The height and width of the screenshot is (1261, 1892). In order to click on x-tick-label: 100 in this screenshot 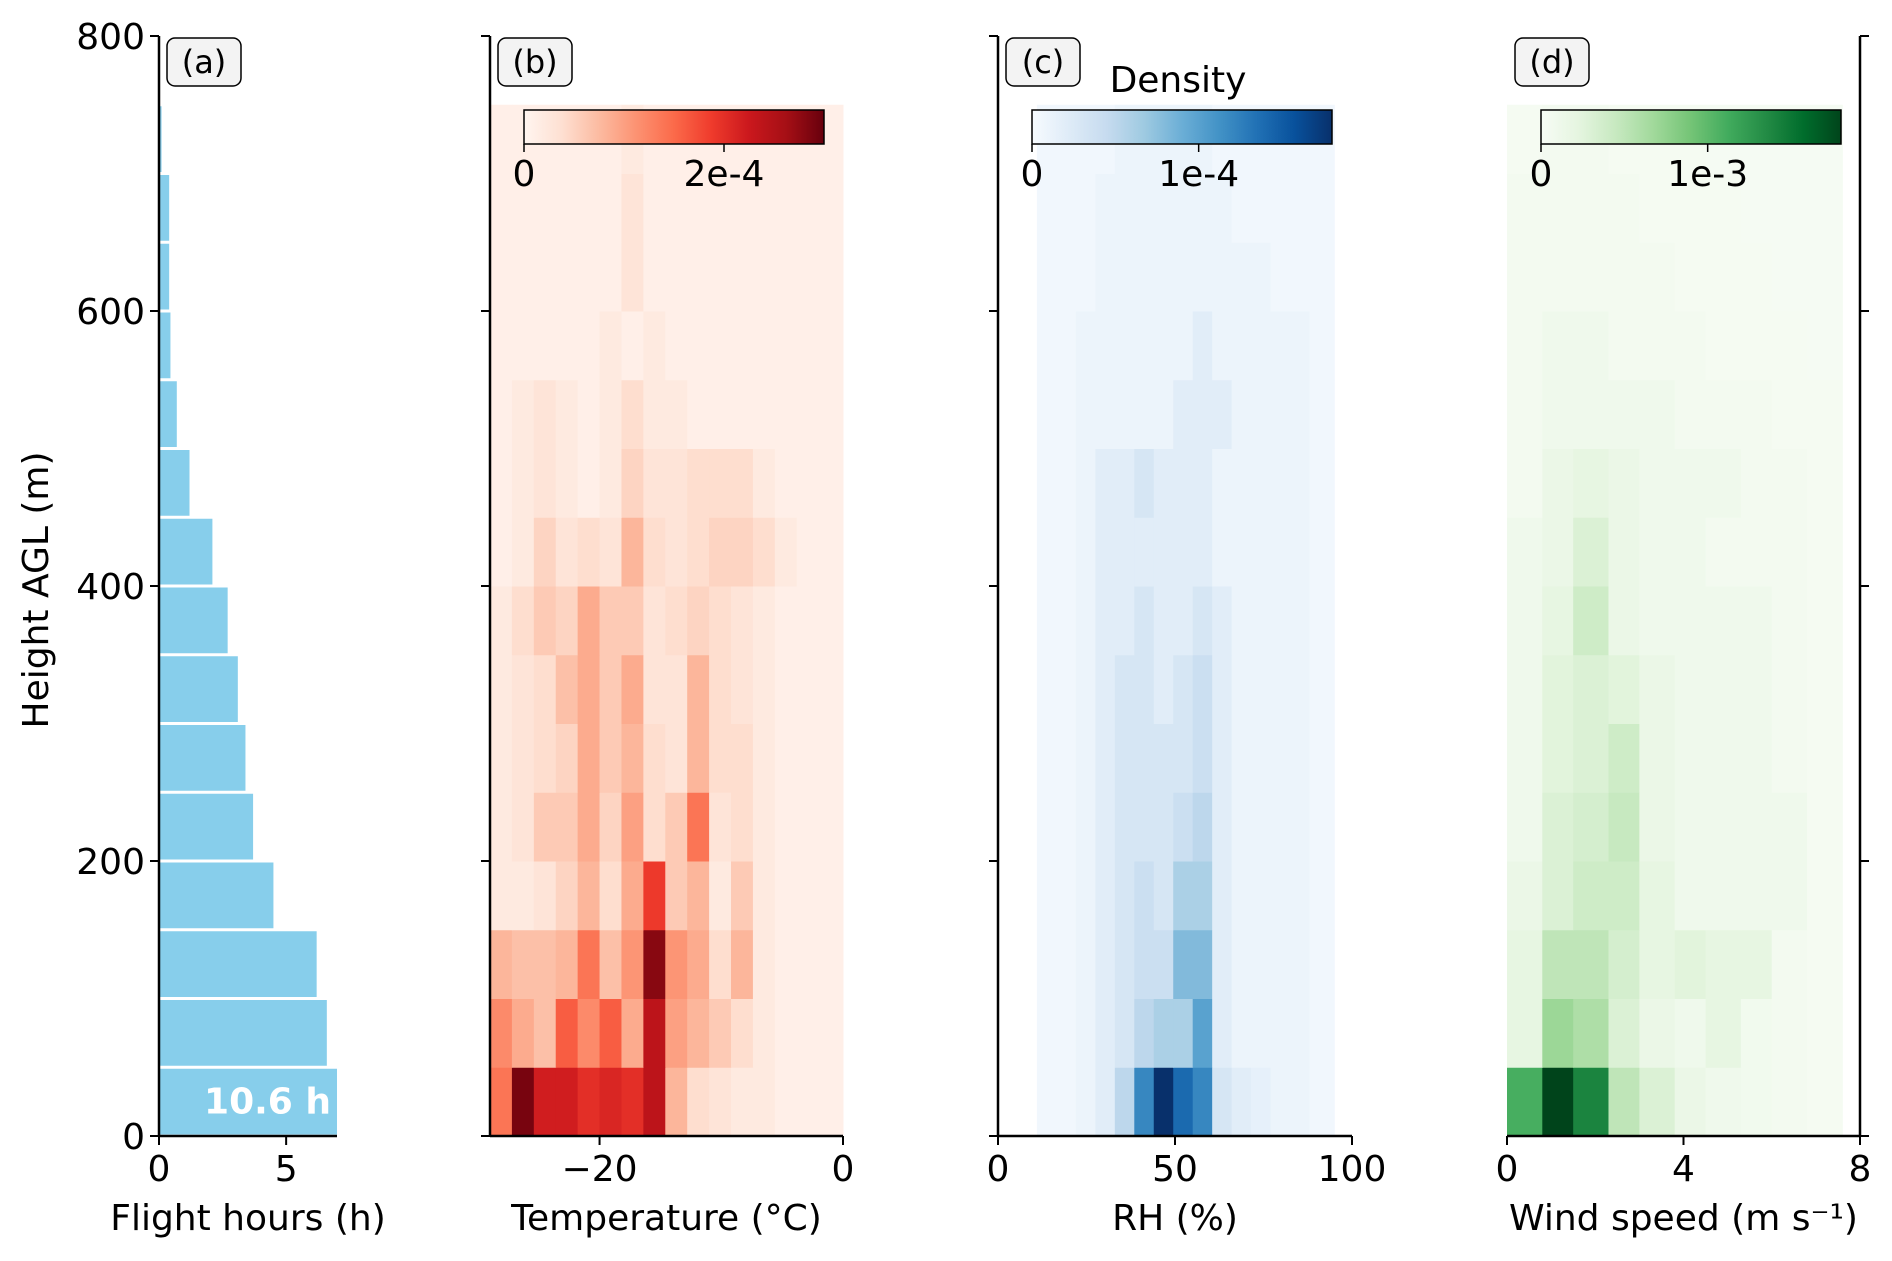, I will do `click(1352, 1169)`.